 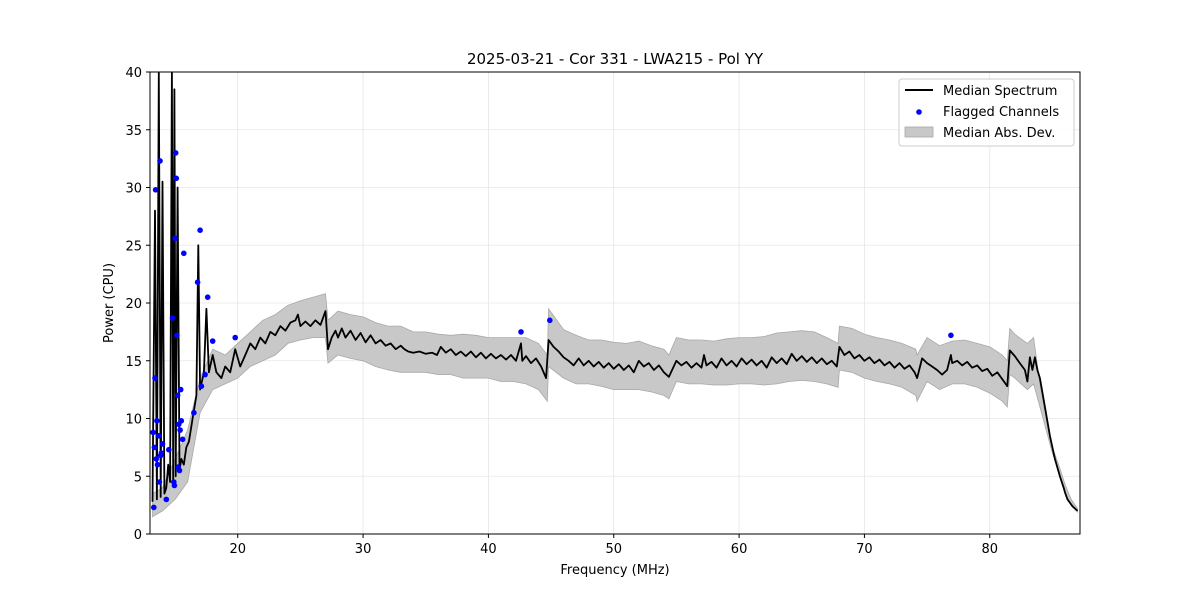 I want to click on y-tick-label: 15, so click(x=133, y=362).